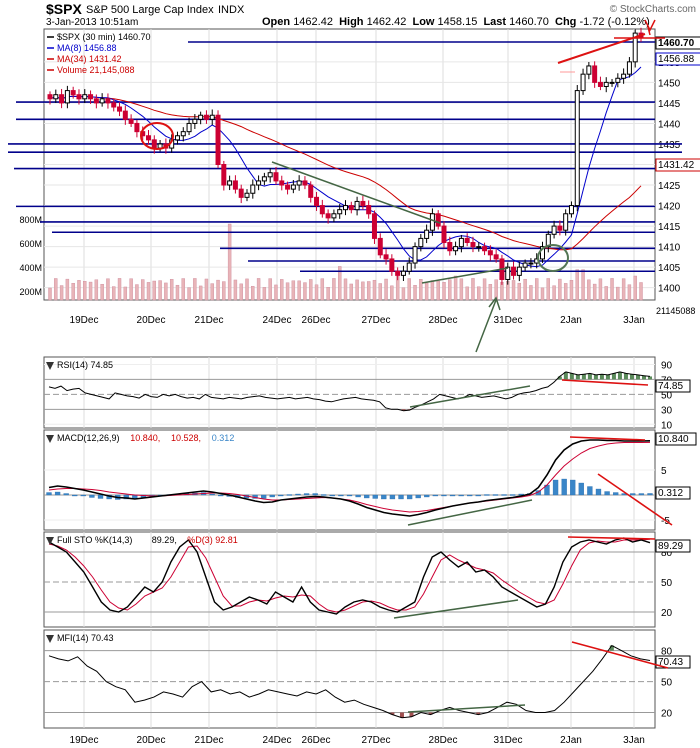  Describe the element at coordinates (667, 683) in the screenshot. I see `mfi-tick-label: 50` at that location.